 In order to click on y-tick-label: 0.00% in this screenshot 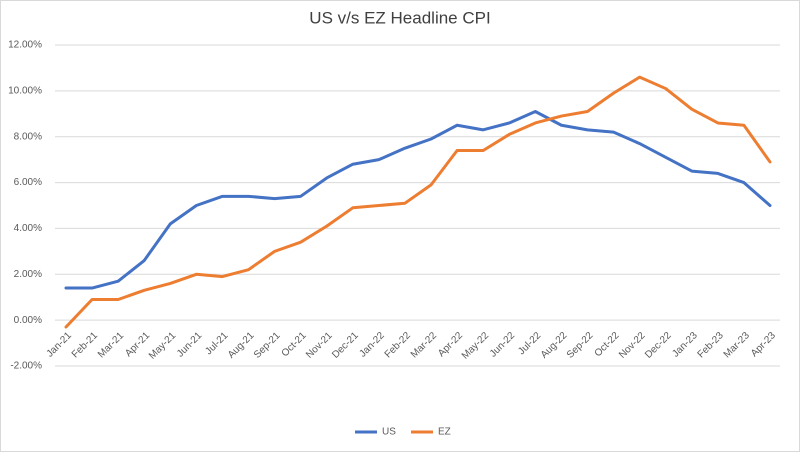, I will do `click(28, 320)`.